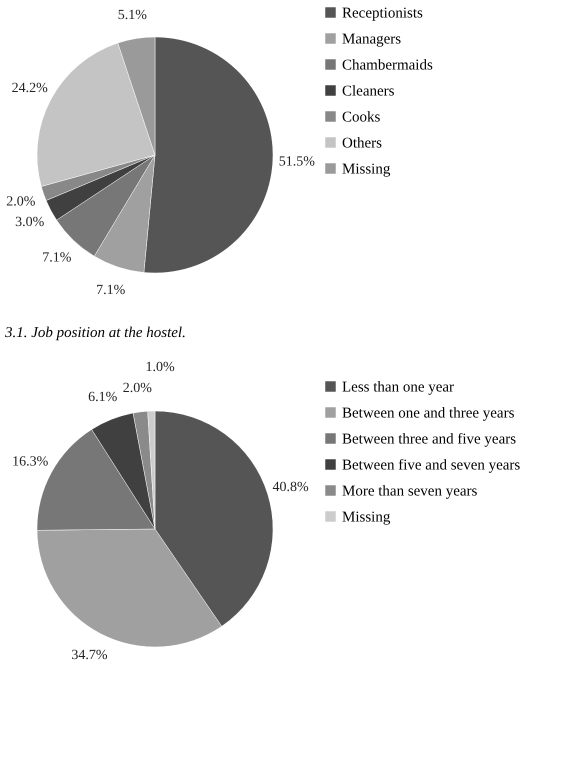 Image resolution: width=573 pixels, height=770 pixels. What do you see at coordinates (431, 466) in the screenshot?
I see `legend-label: Between five and seven years` at bounding box center [431, 466].